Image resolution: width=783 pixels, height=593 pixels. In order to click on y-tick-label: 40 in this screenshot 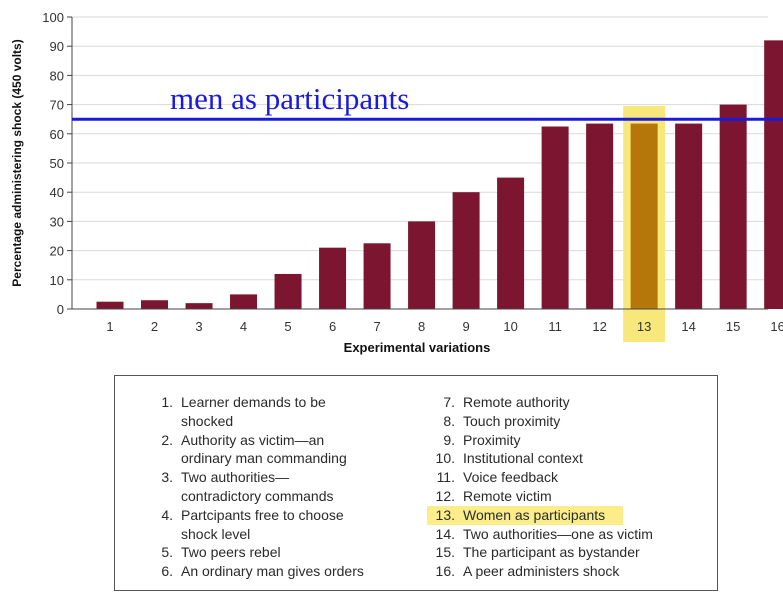, I will do `click(57, 192)`.